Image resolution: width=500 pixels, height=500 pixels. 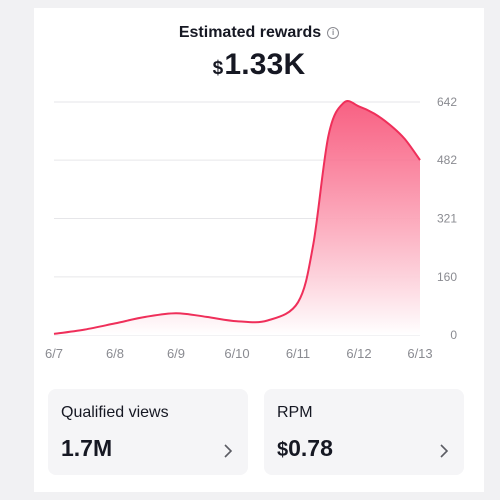 I want to click on y-tick-label: 482, so click(x=447, y=160).